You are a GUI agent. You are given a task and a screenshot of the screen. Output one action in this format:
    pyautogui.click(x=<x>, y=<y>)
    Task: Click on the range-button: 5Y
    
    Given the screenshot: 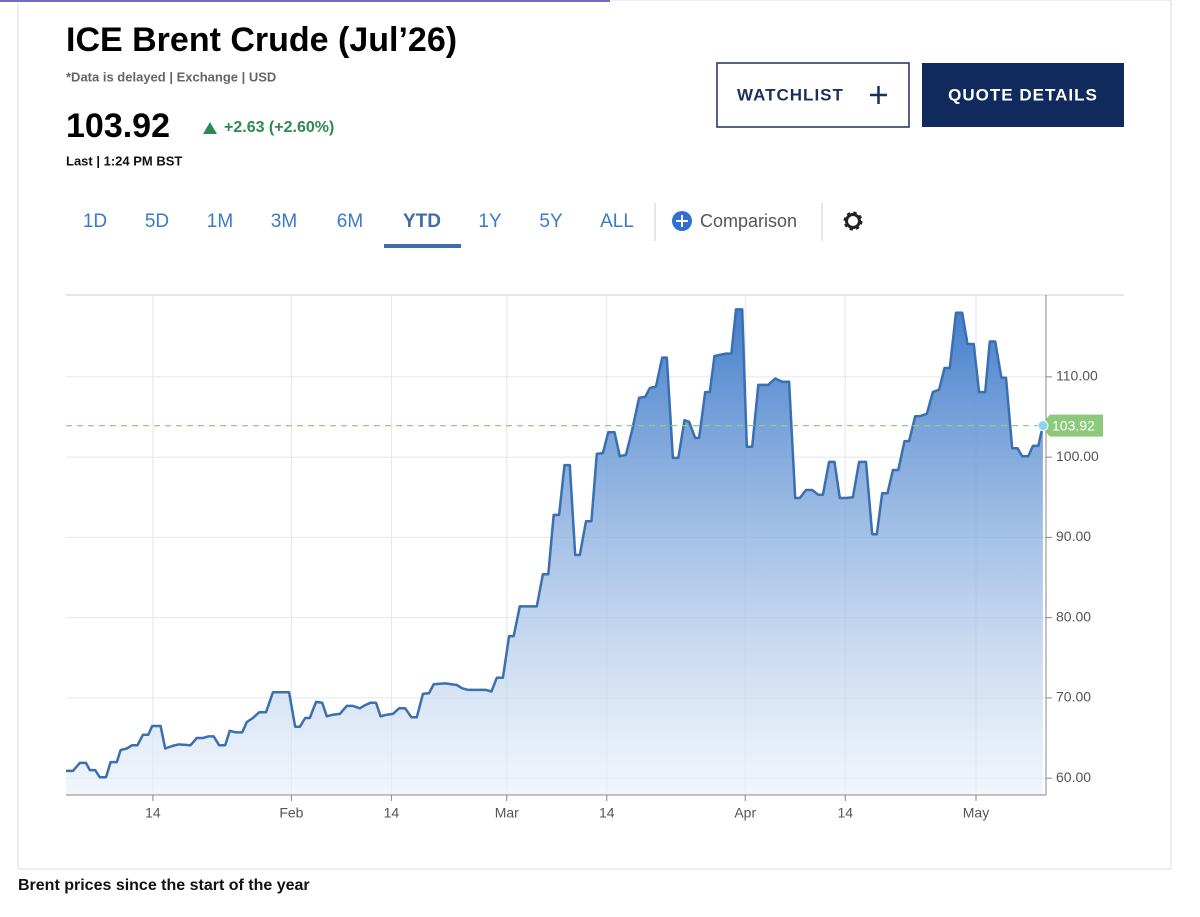 What is the action you would take?
    pyautogui.click(x=551, y=221)
    